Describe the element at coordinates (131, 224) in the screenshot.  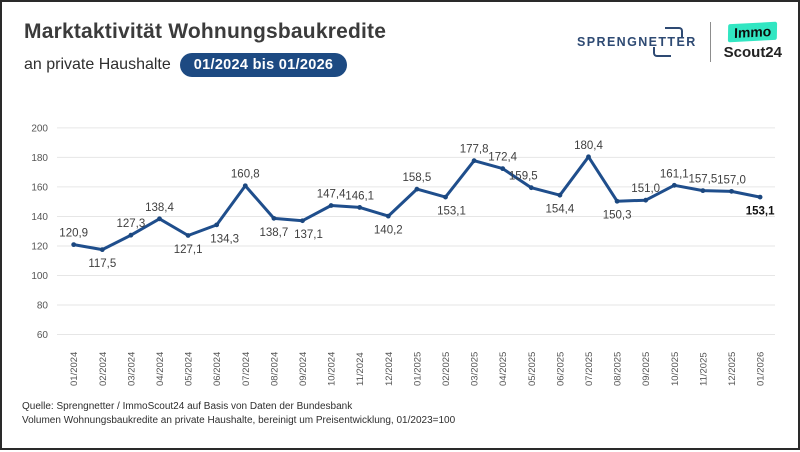
I see `data-label: 127,3` at that location.